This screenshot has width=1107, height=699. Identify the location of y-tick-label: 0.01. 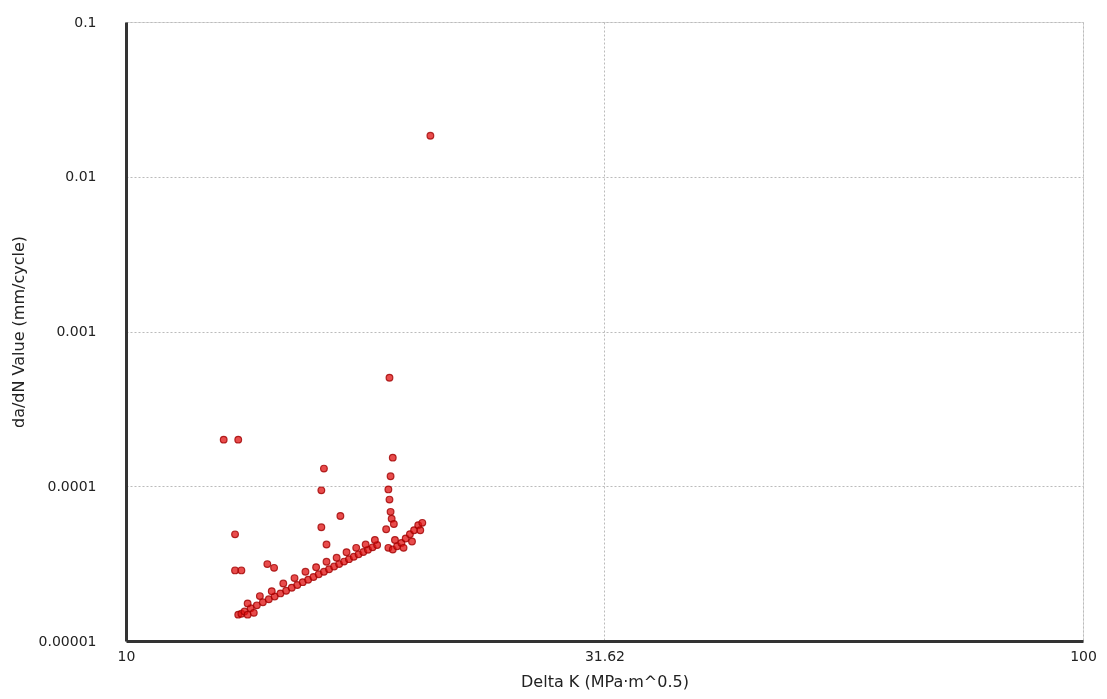
(81, 176).